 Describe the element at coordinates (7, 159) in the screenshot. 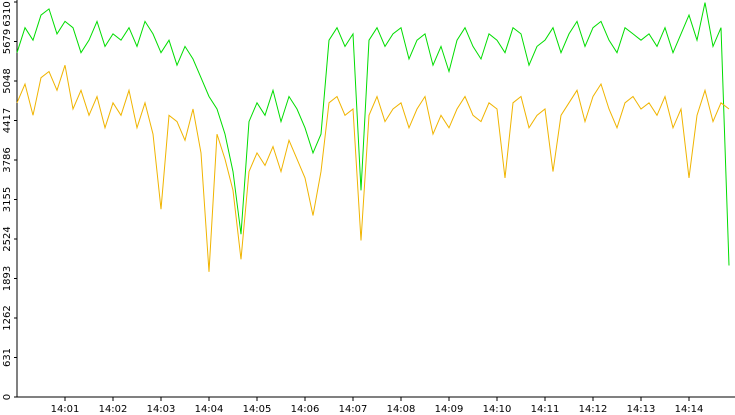

I see `y-tick-label: 3786` at that location.